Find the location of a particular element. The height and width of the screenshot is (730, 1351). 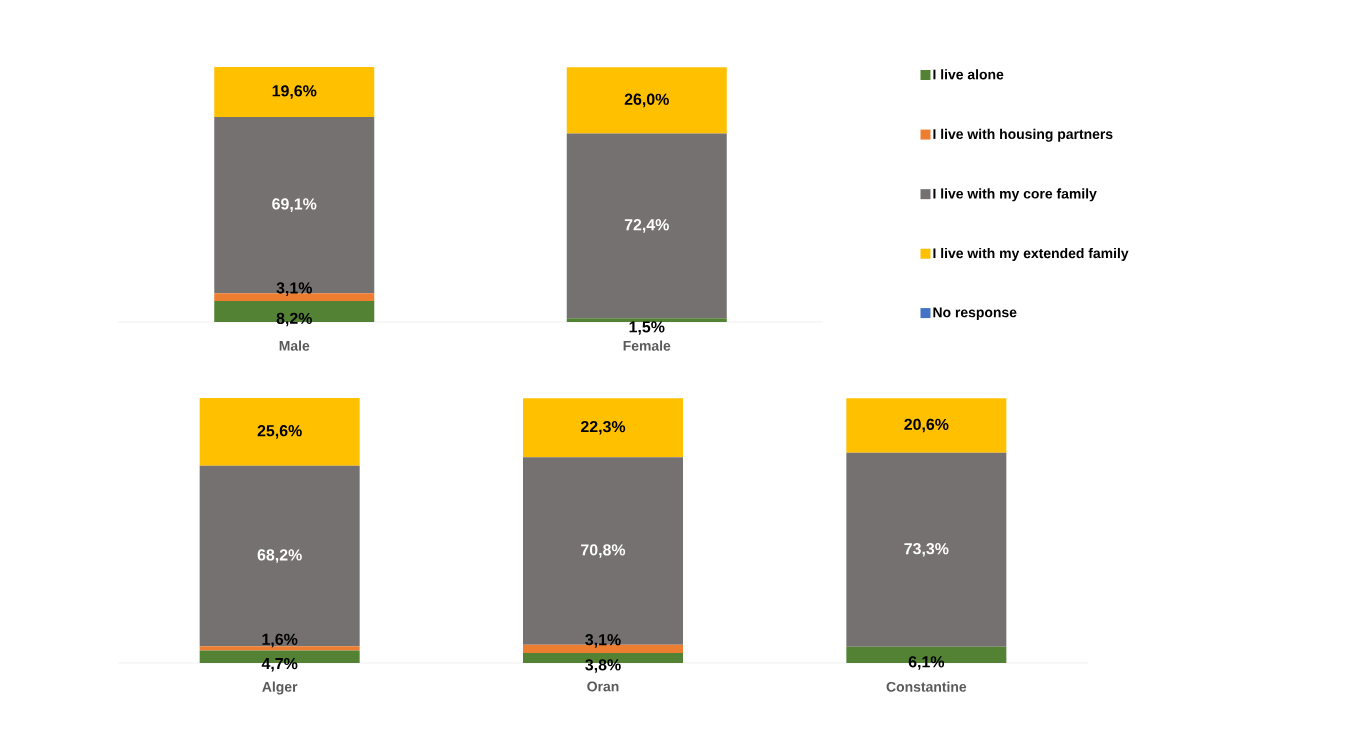

data-label: 22,3% is located at coordinates (603, 427).